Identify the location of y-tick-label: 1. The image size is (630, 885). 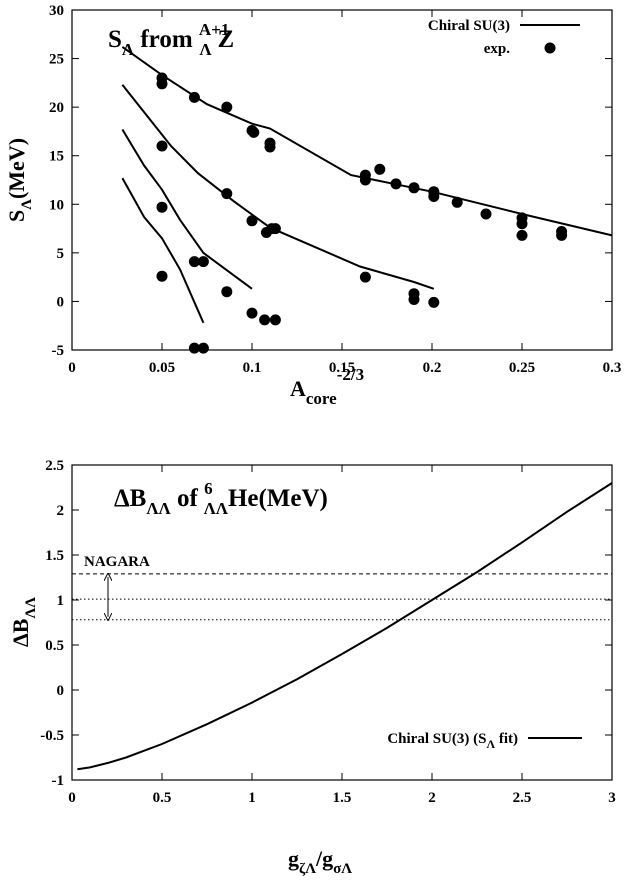
(61, 601).